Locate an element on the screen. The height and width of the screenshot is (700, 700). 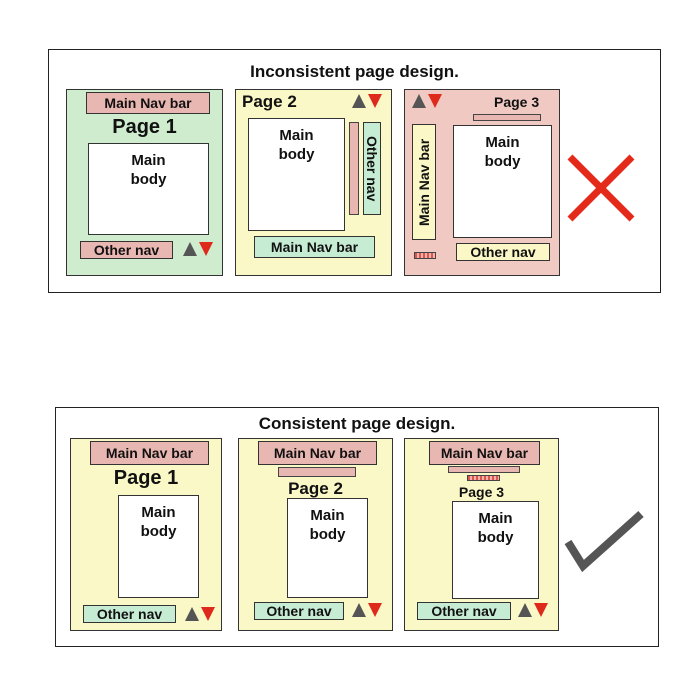
inconsistent-title: Inconsistent page design. is located at coordinates (354, 71).